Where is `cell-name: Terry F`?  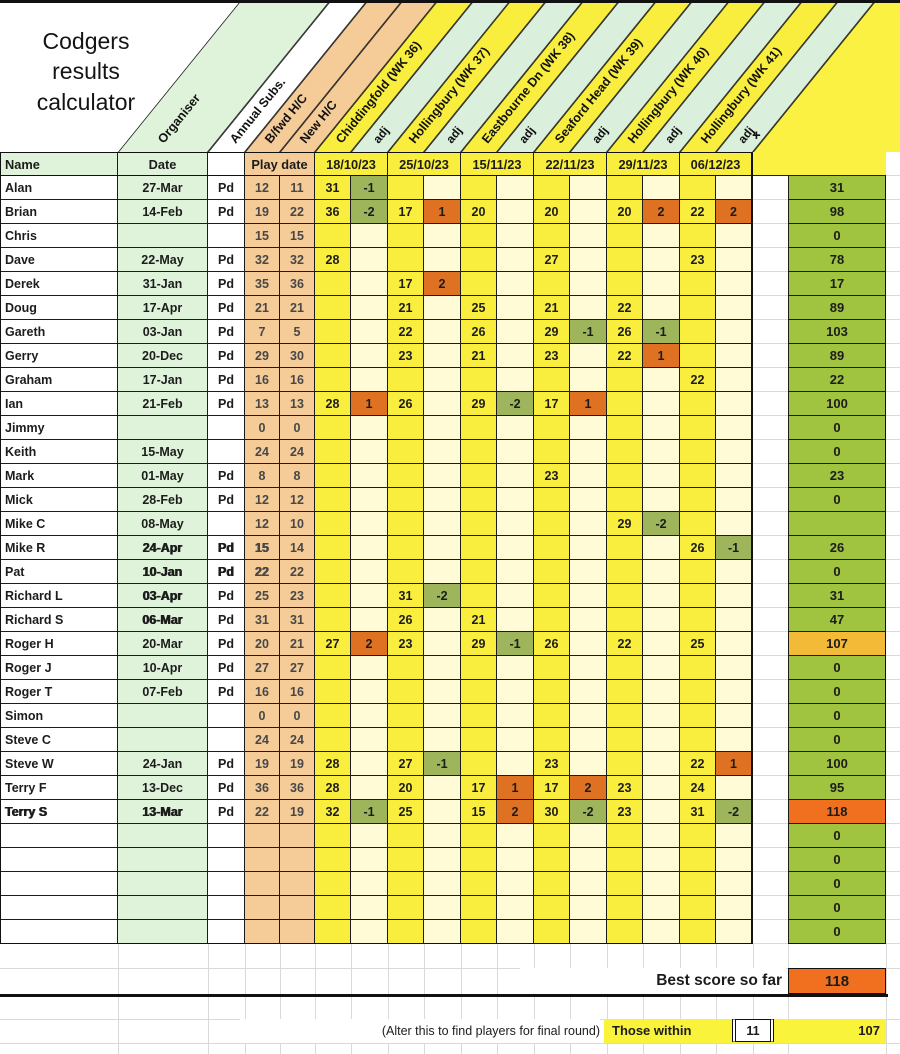 cell-name: Terry F is located at coordinates (59, 788).